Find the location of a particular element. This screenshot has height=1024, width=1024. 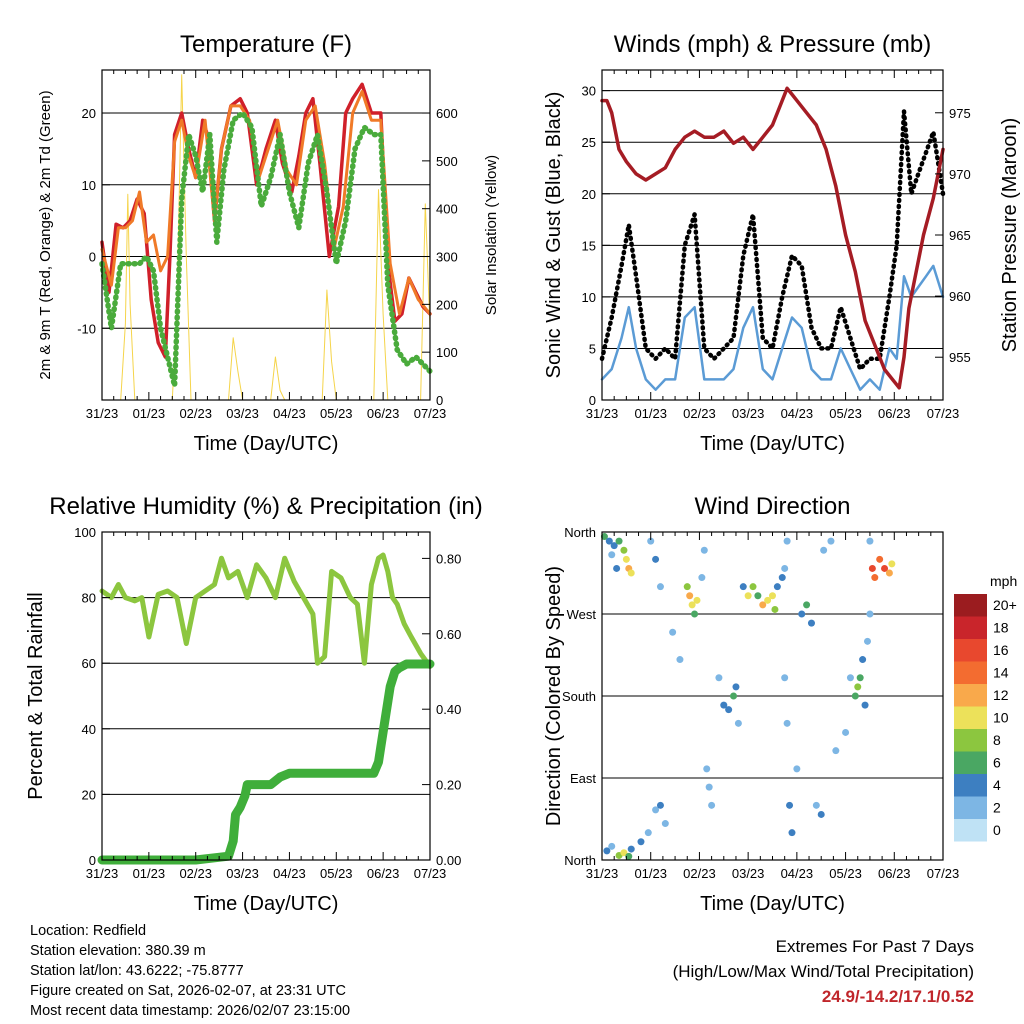

y2-tick-label: 200 is located at coordinates (447, 304).